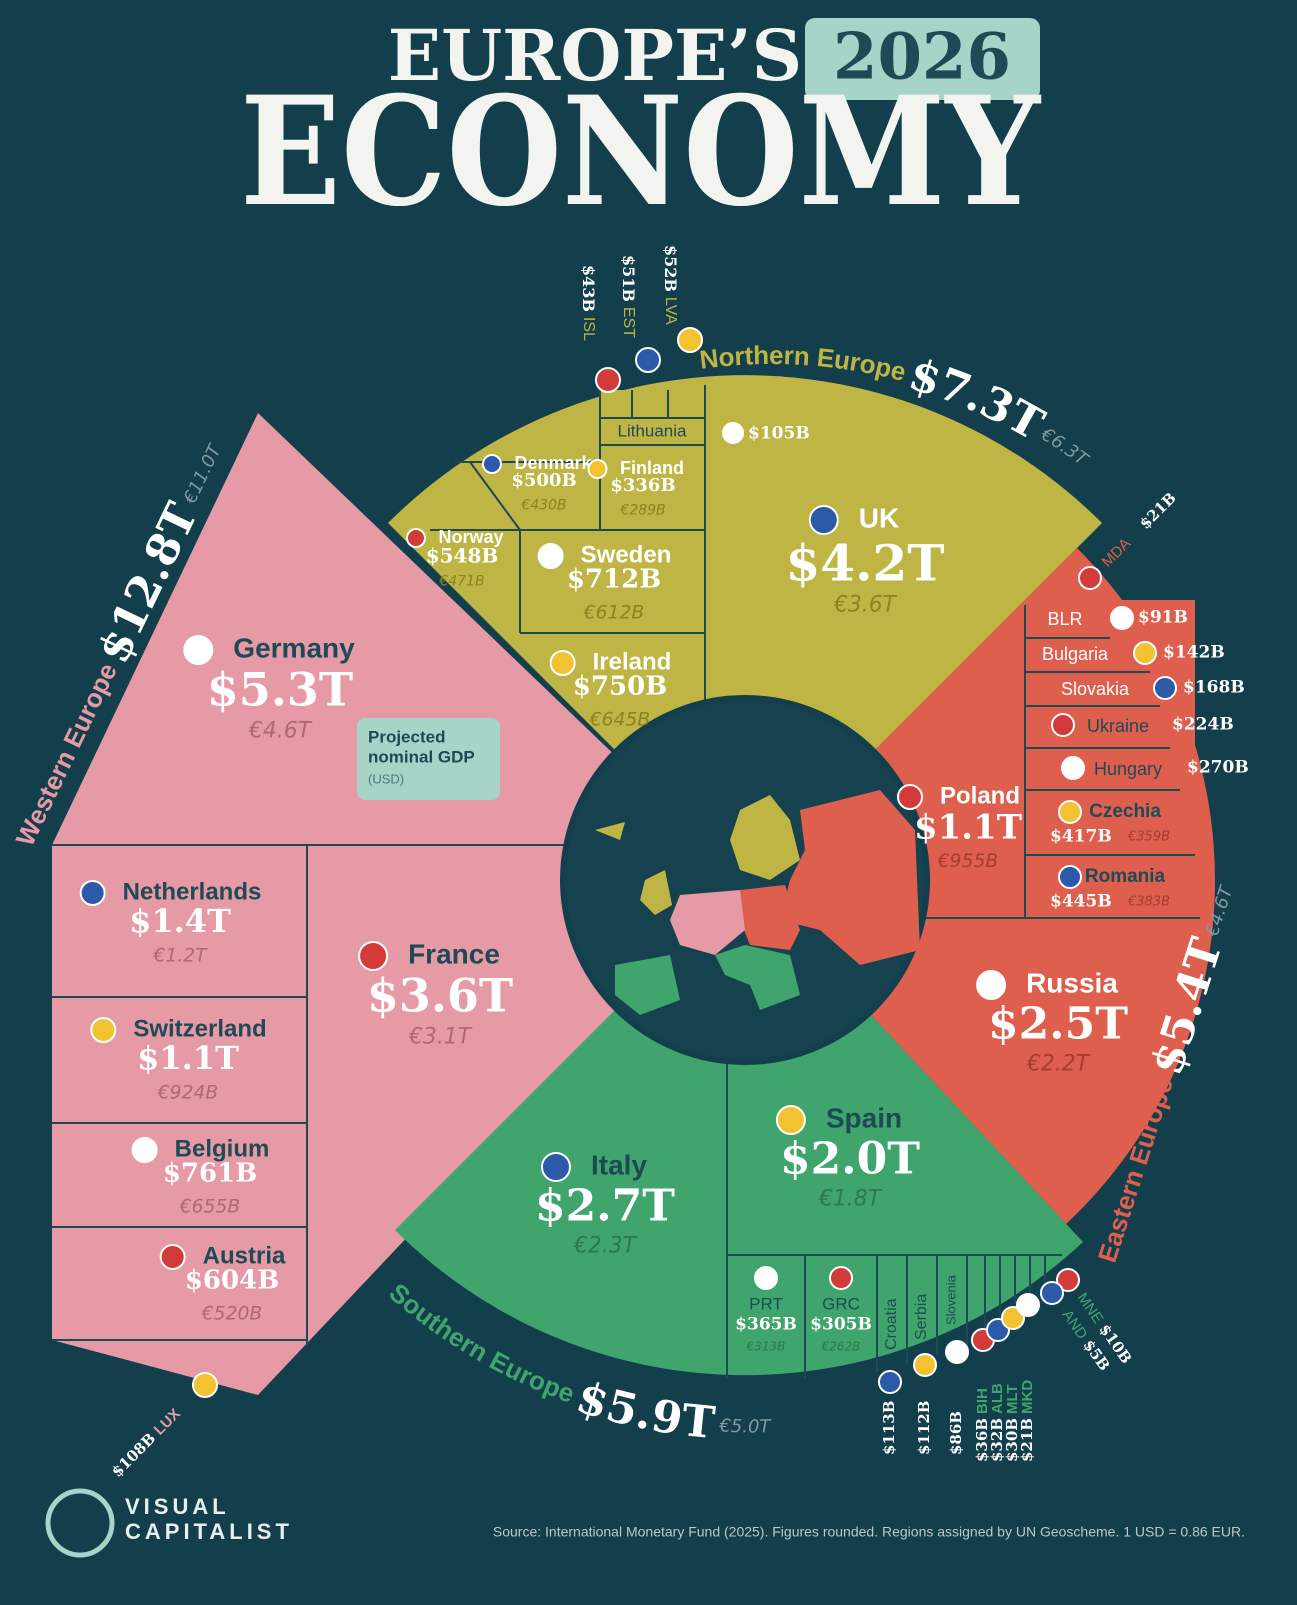  What do you see at coordinates (1125, 811) in the screenshot?
I see `country-name: Czechia` at bounding box center [1125, 811].